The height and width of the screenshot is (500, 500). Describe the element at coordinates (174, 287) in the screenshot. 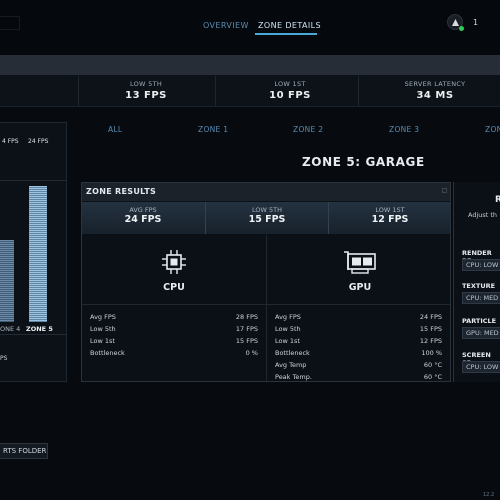

I see `cpu-title: CPU` at that location.